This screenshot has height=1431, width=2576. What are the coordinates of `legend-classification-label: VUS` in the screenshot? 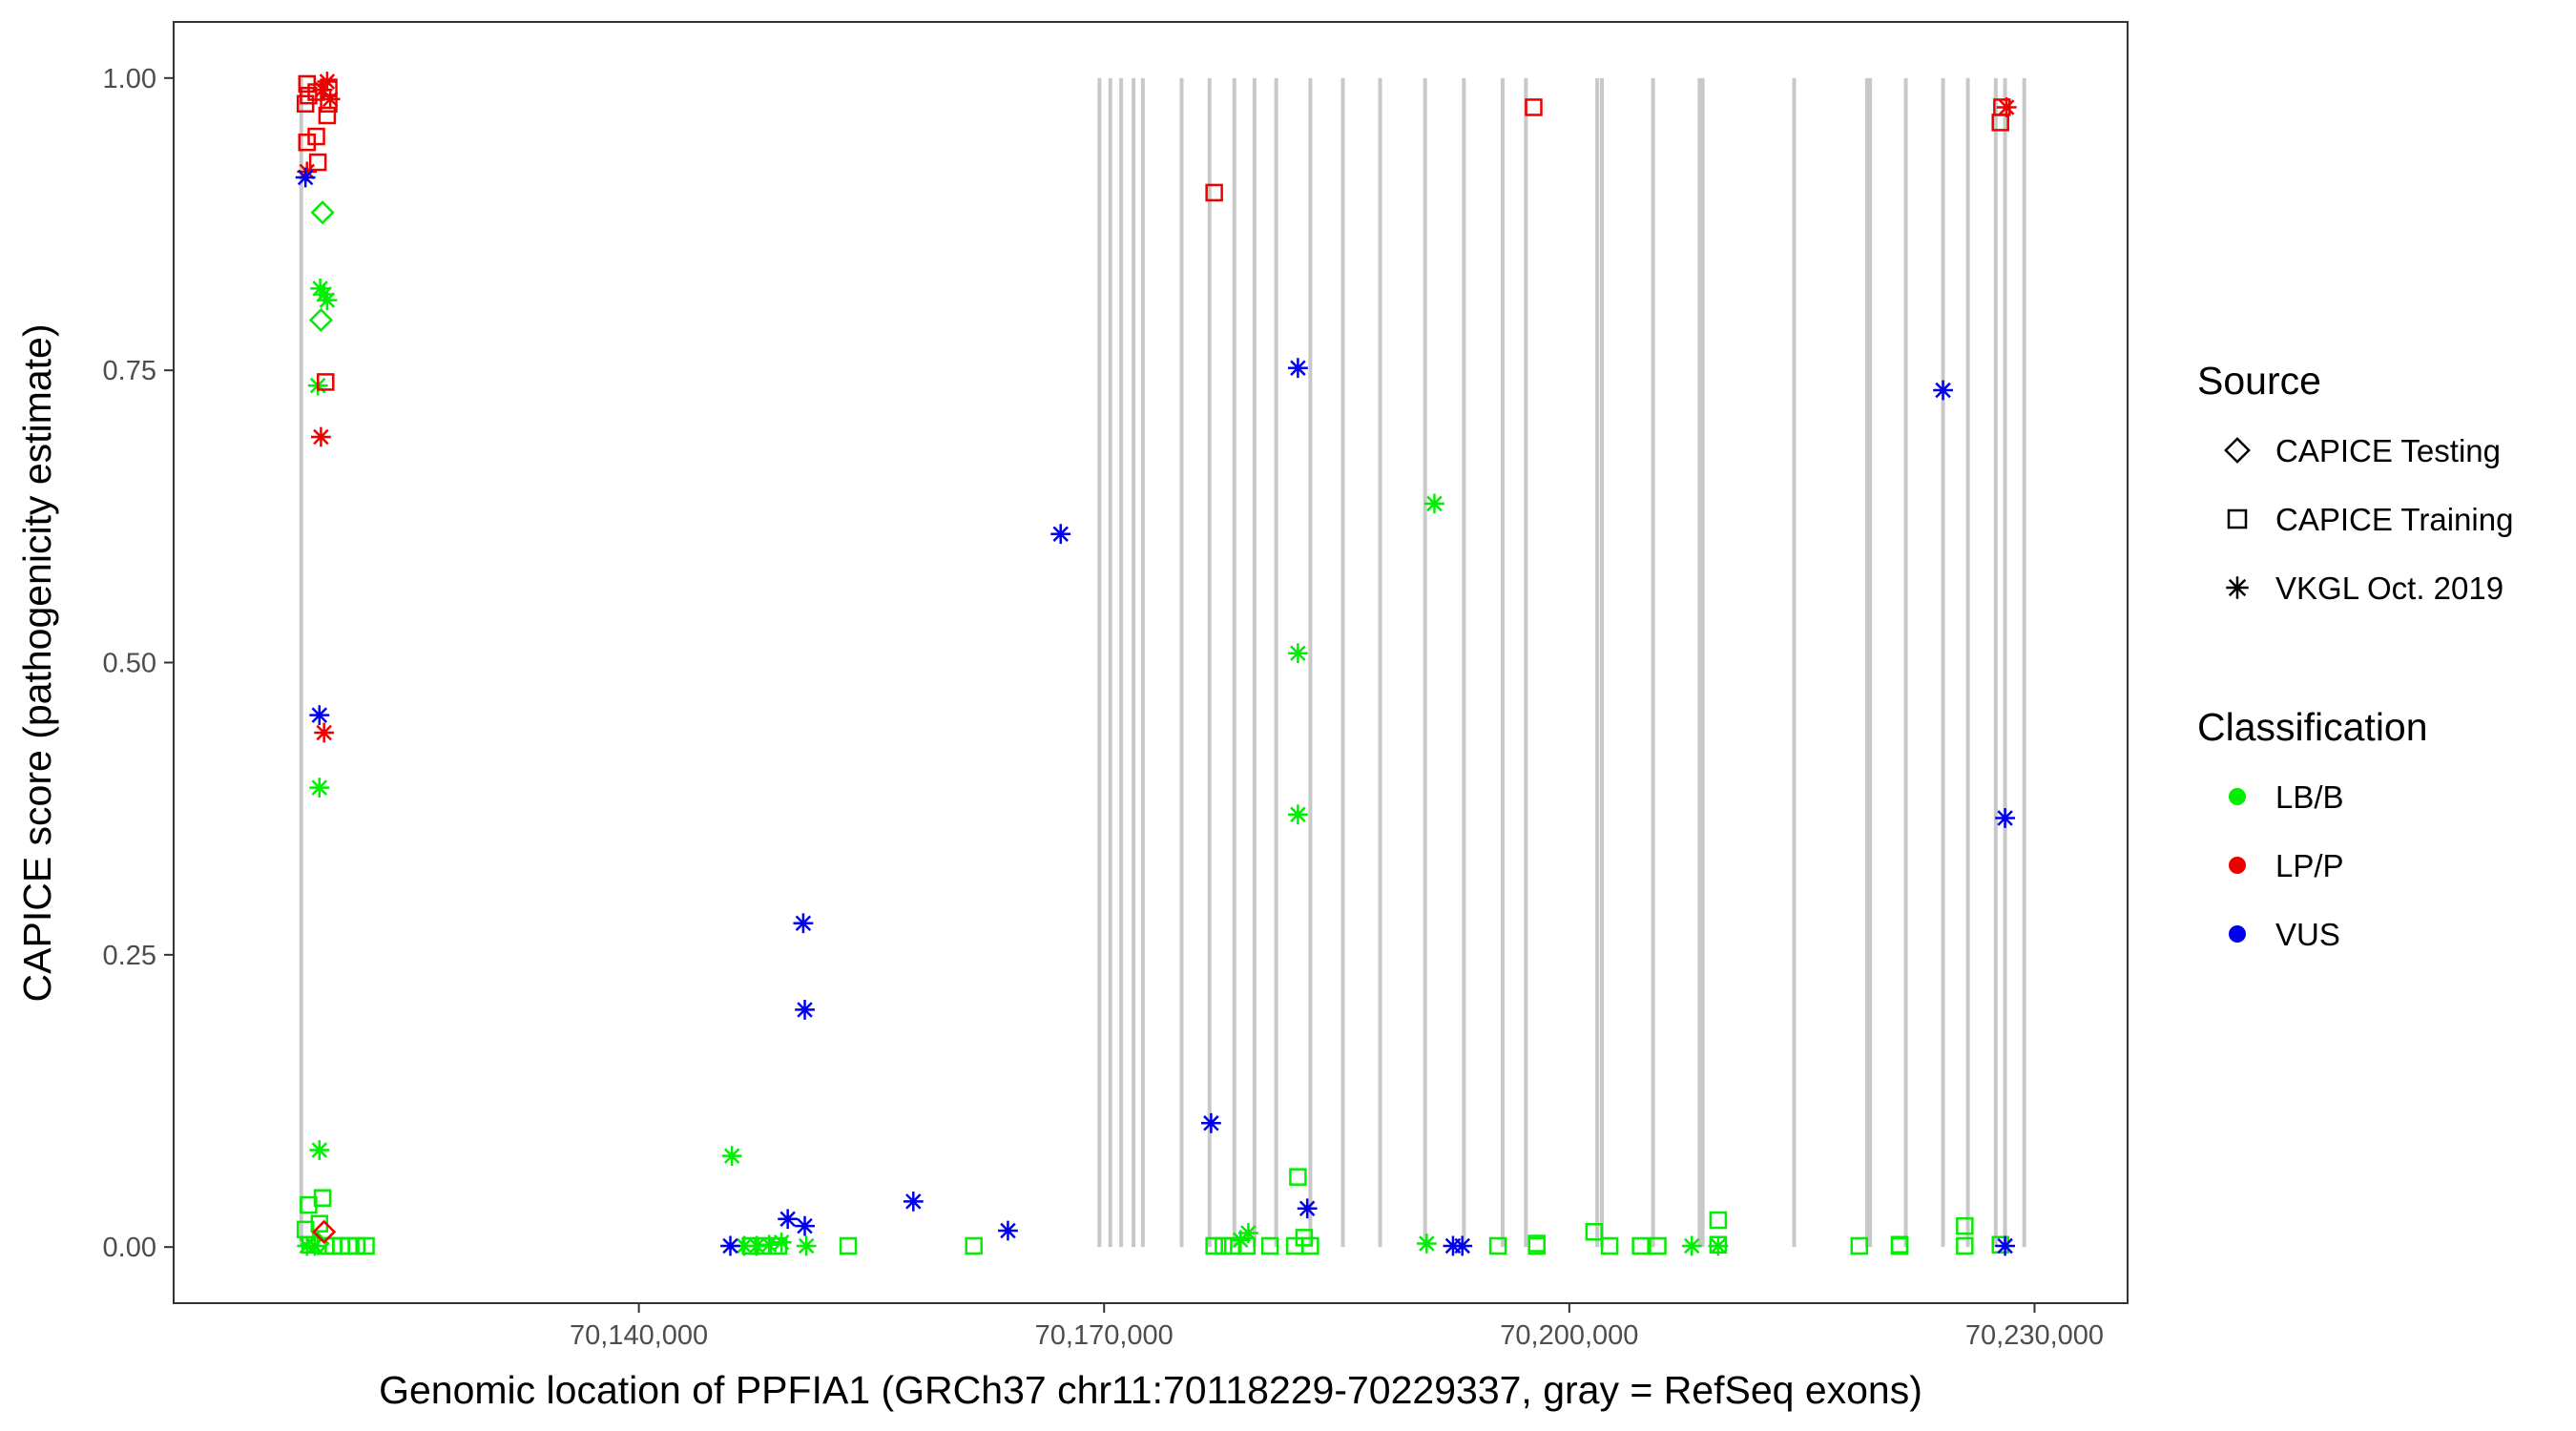 It's located at (2307, 935).